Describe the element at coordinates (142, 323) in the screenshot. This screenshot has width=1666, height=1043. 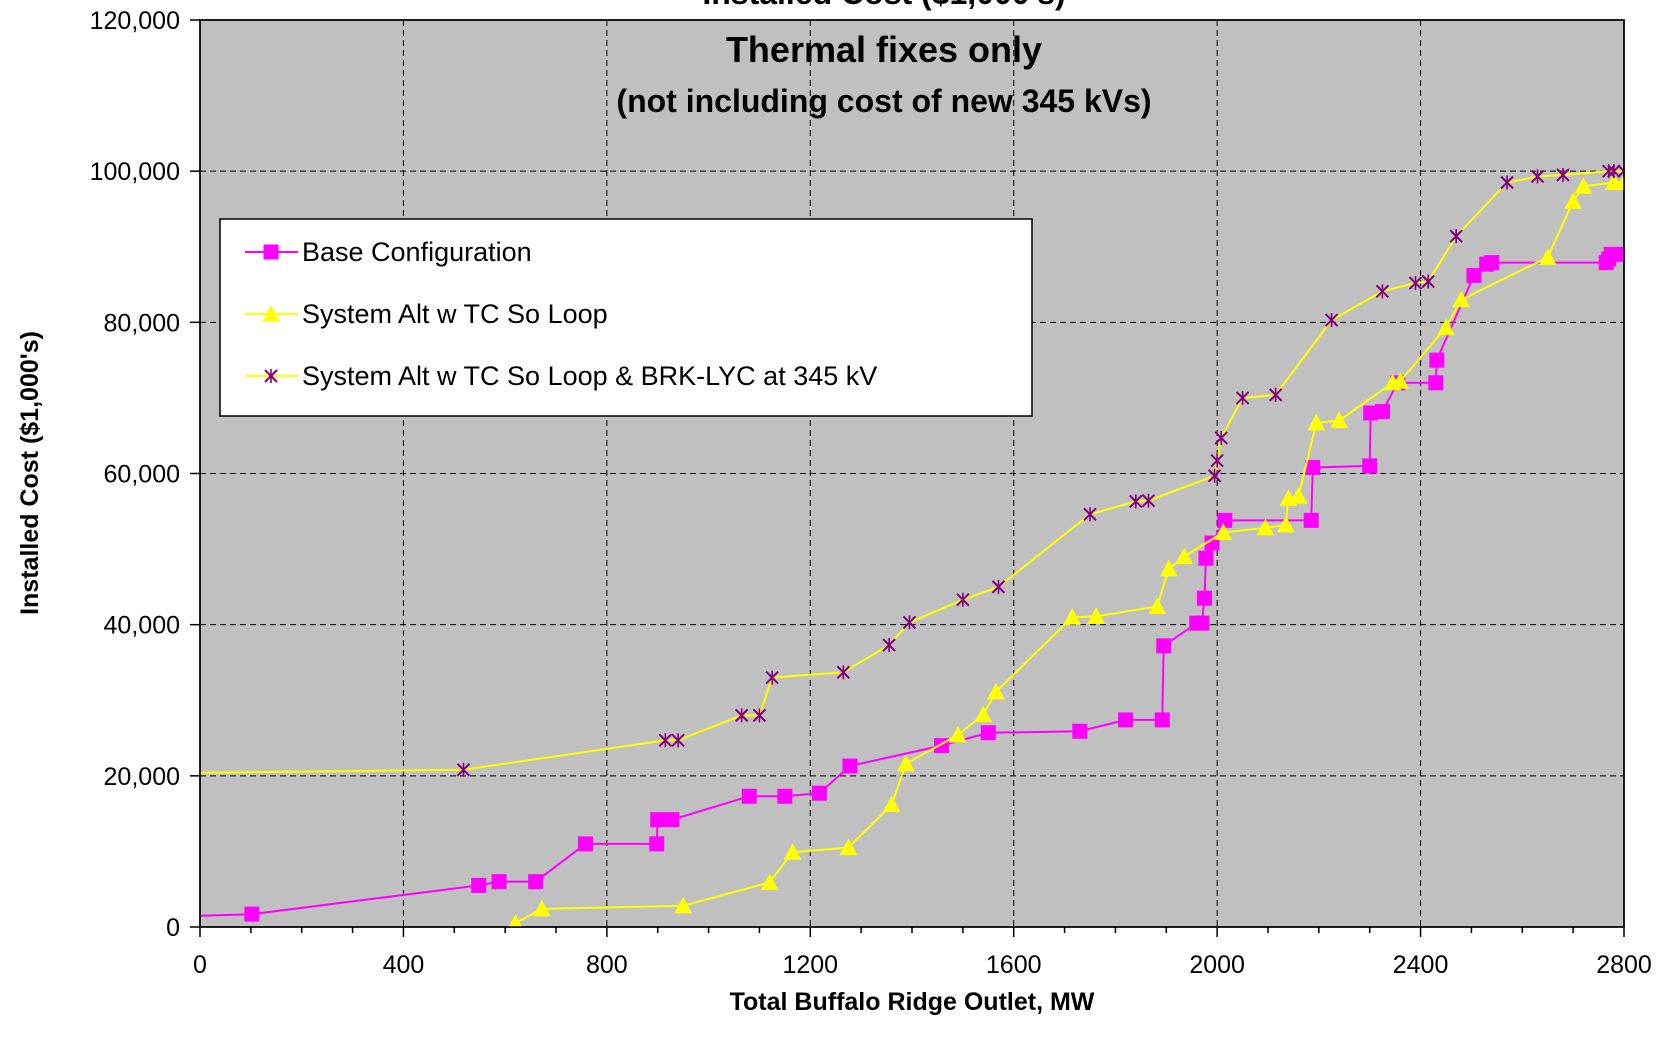
I see `y-tick-label: 80,000` at that location.